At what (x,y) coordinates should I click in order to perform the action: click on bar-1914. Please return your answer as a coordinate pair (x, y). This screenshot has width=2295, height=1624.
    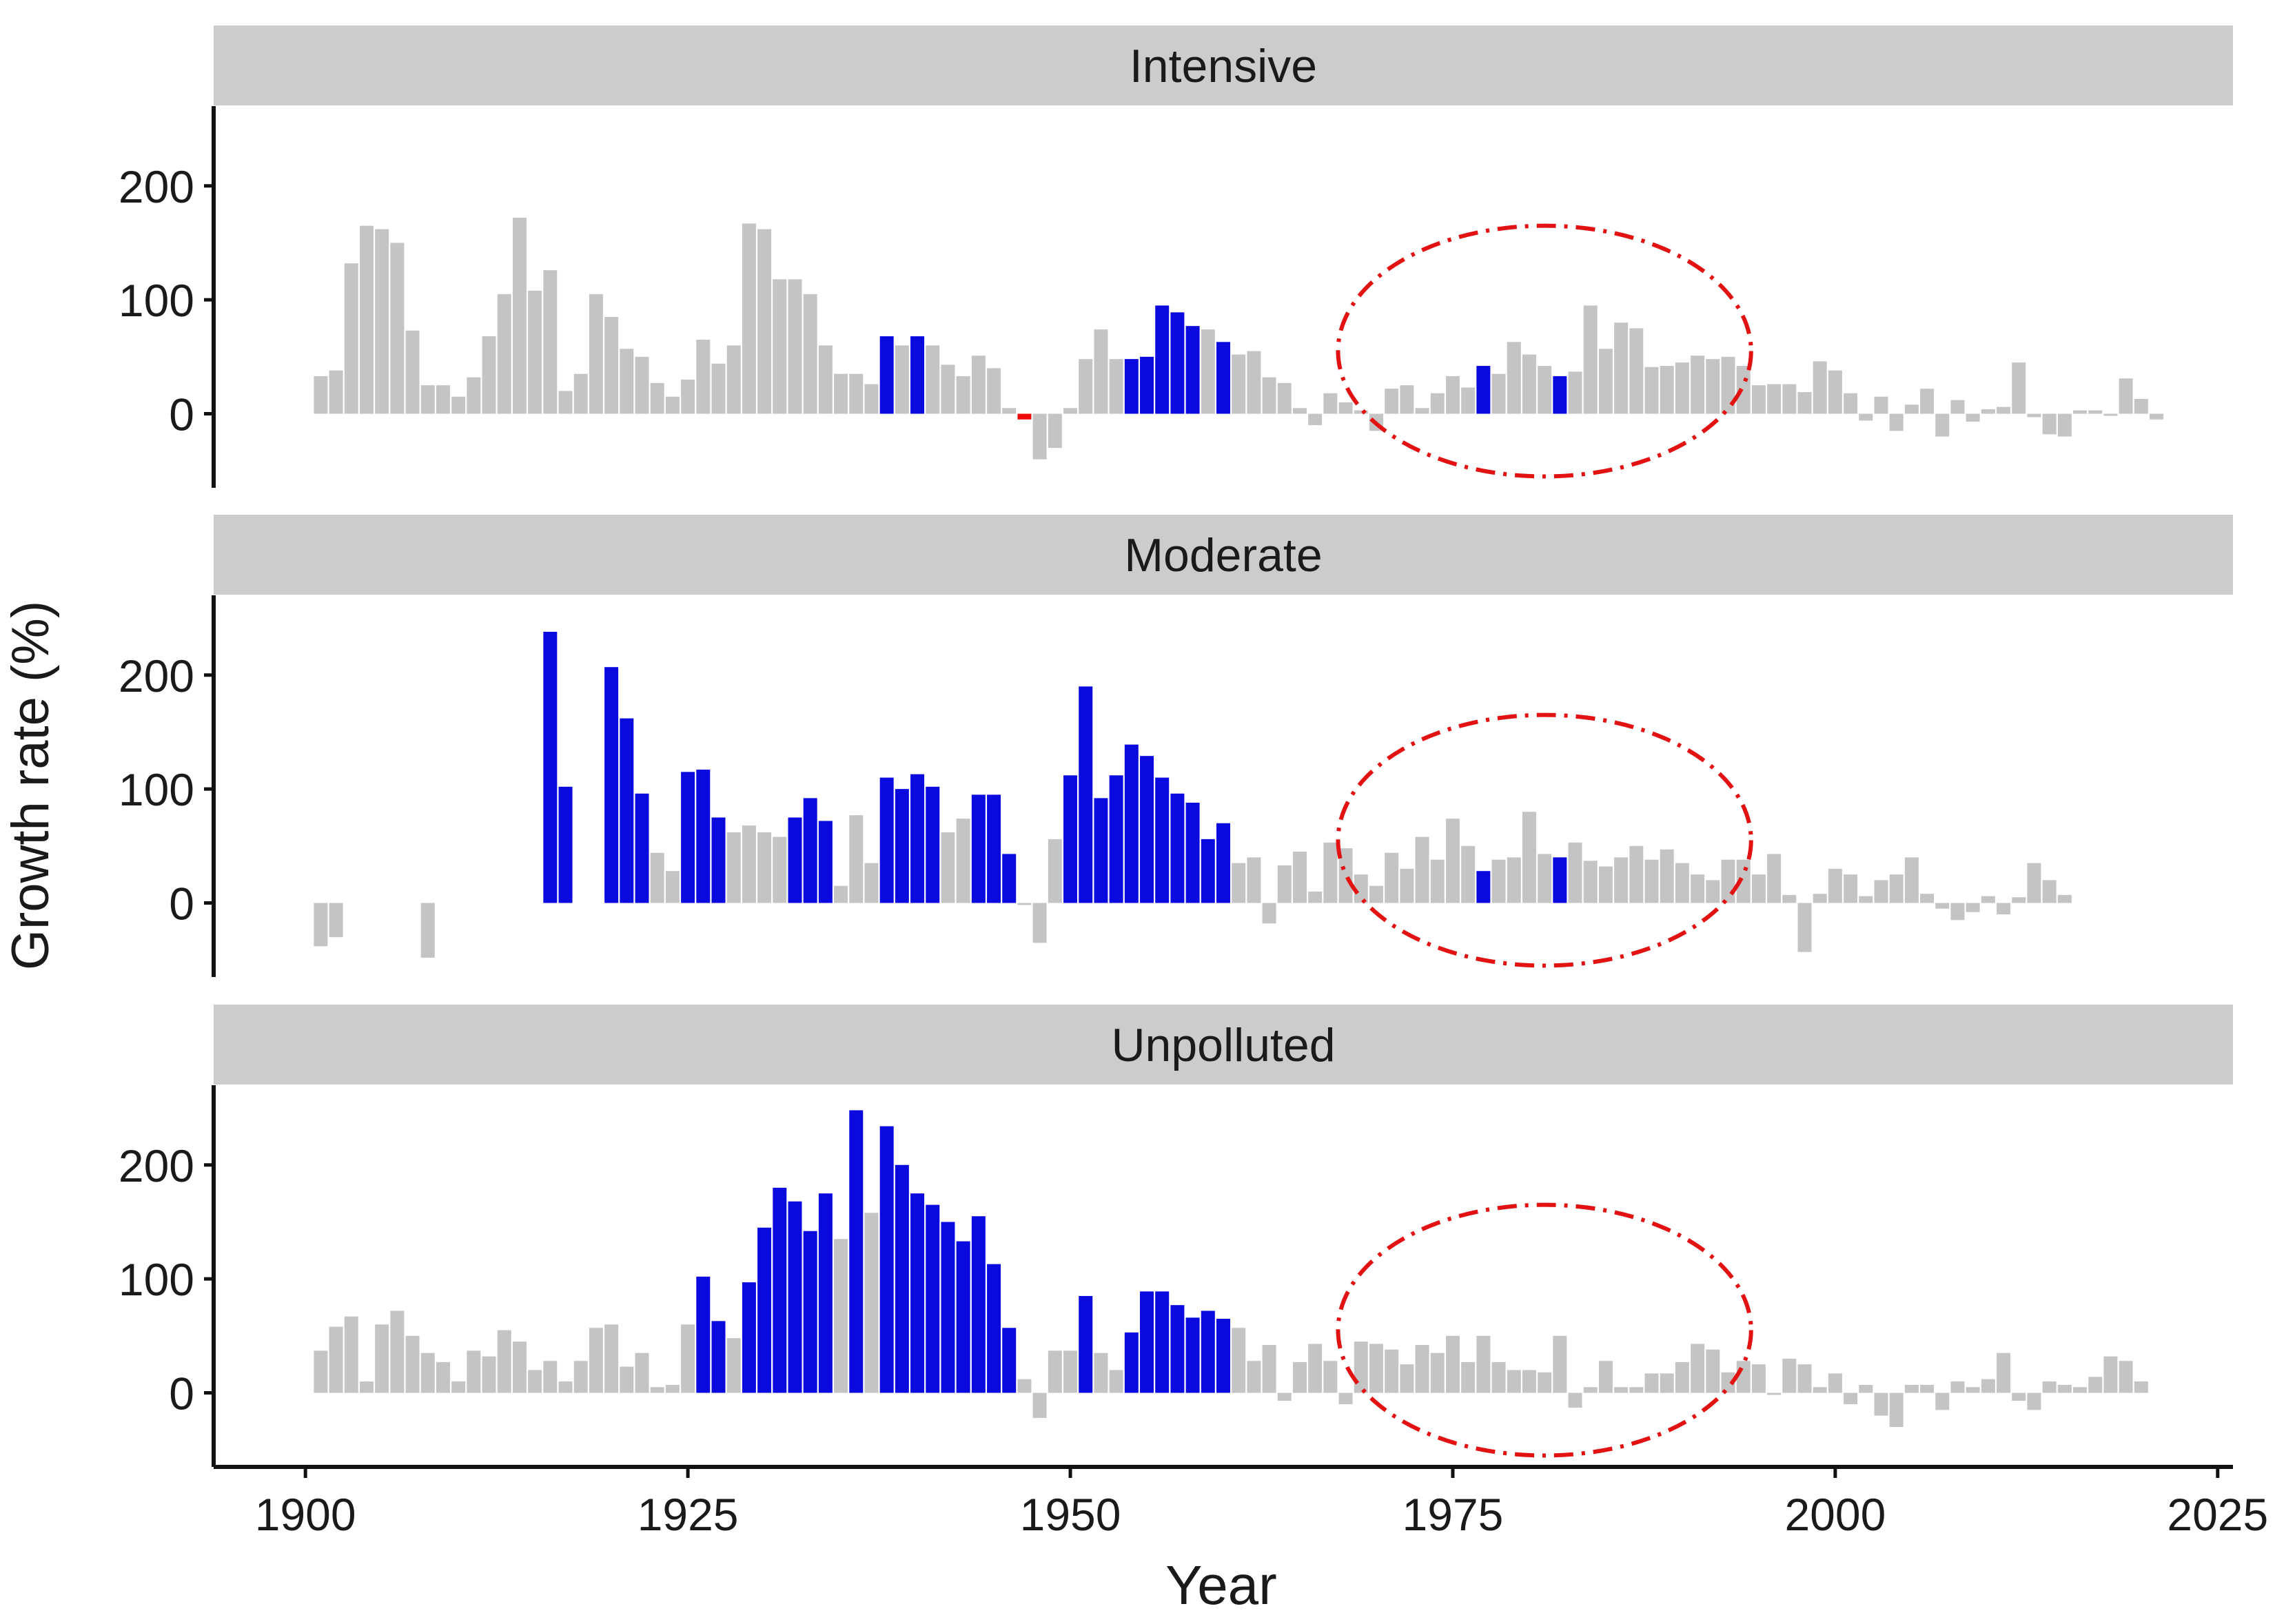
    Looking at the image, I should click on (519, 316).